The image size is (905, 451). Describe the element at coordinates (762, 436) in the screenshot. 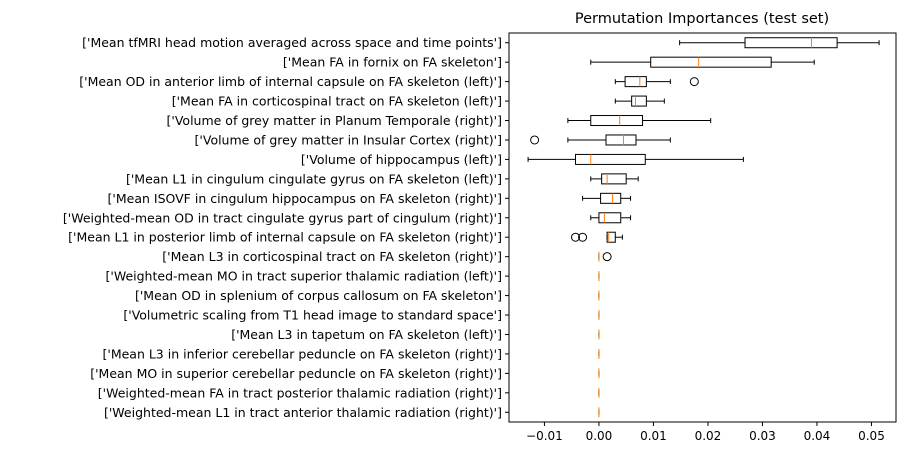

I see `x-tick-label: 0.03` at that location.